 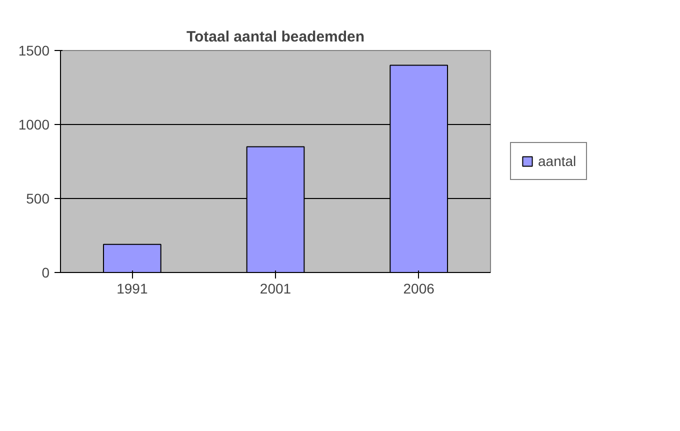 What do you see at coordinates (276, 288) in the screenshot?
I see `x-tick-label: 2001` at bounding box center [276, 288].